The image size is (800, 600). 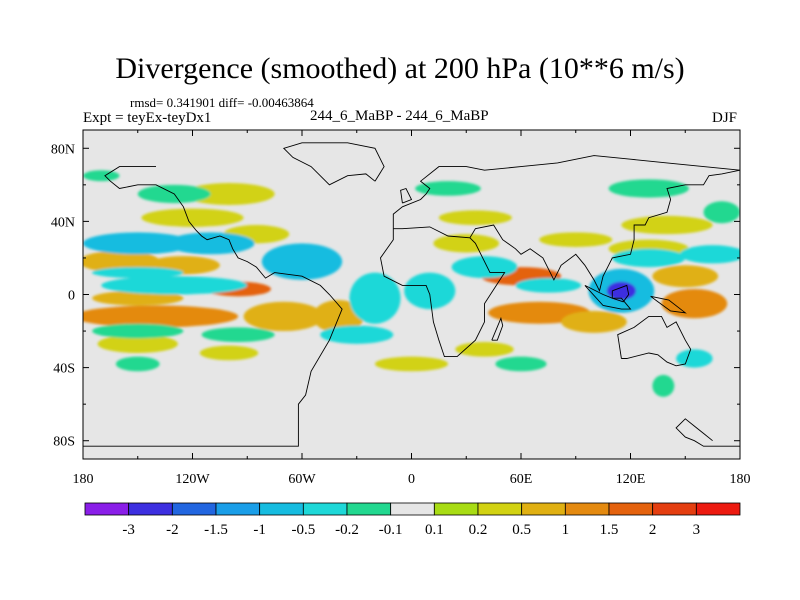 I want to click on colorbar-label: -2, so click(x=172, y=530).